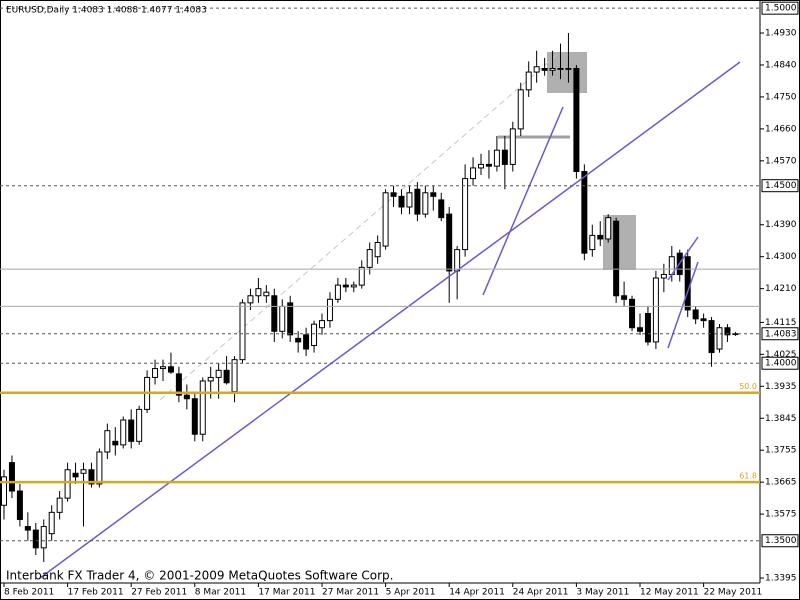  What do you see at coordinates (220, 593) in the screenshot?
I see `x-tick-label: 8 Mar 2011` at bounding box center [220, 593].